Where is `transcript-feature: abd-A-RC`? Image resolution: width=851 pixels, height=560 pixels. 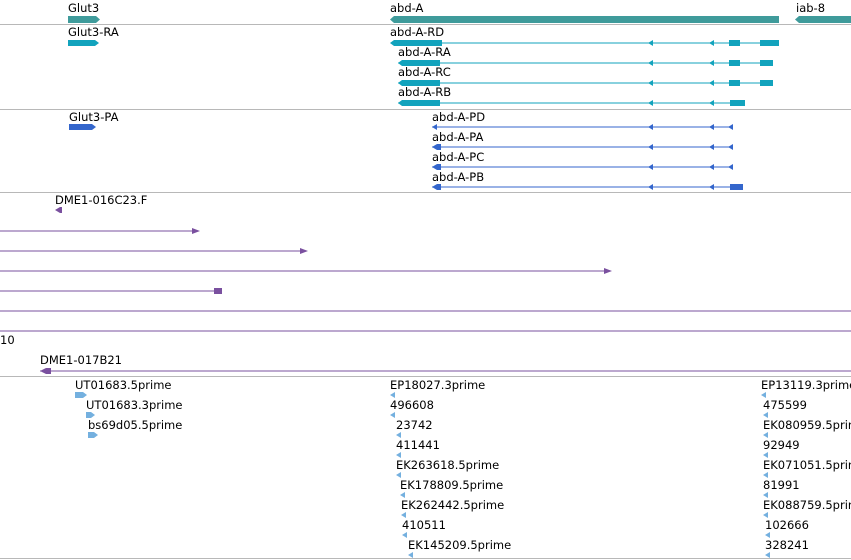 transcript-feature: abd-A-RC is located at coordinates (585, 75).